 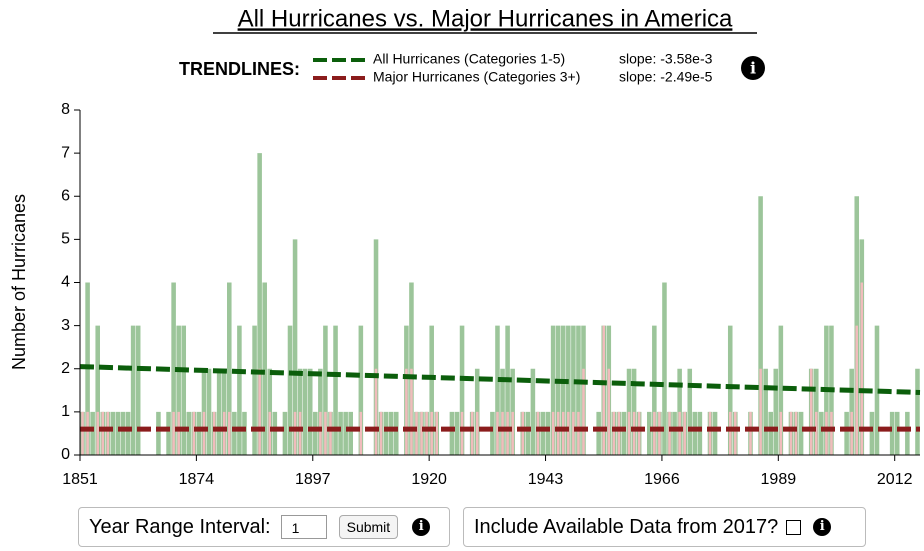 I want to click on submit-button: Submit, so click(x=368, y=527).